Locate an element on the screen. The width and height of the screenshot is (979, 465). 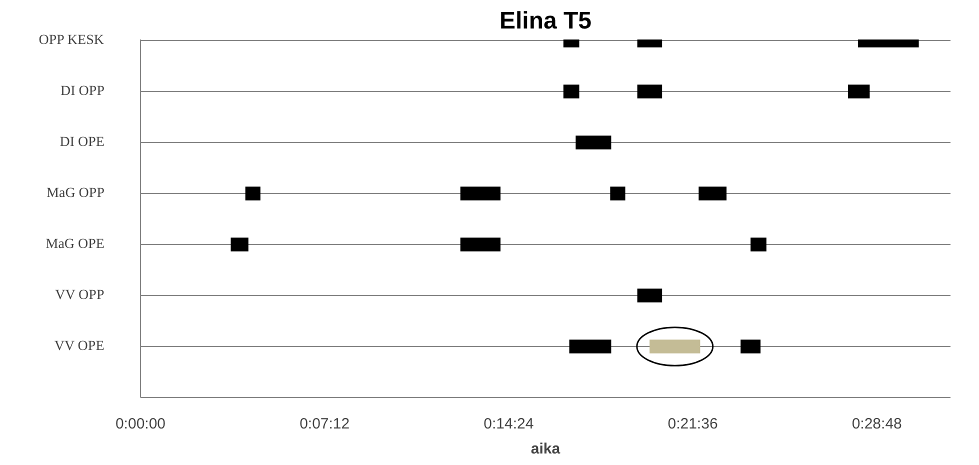
y-tick-label: MaG OPE is located at coordinates (75, 244).